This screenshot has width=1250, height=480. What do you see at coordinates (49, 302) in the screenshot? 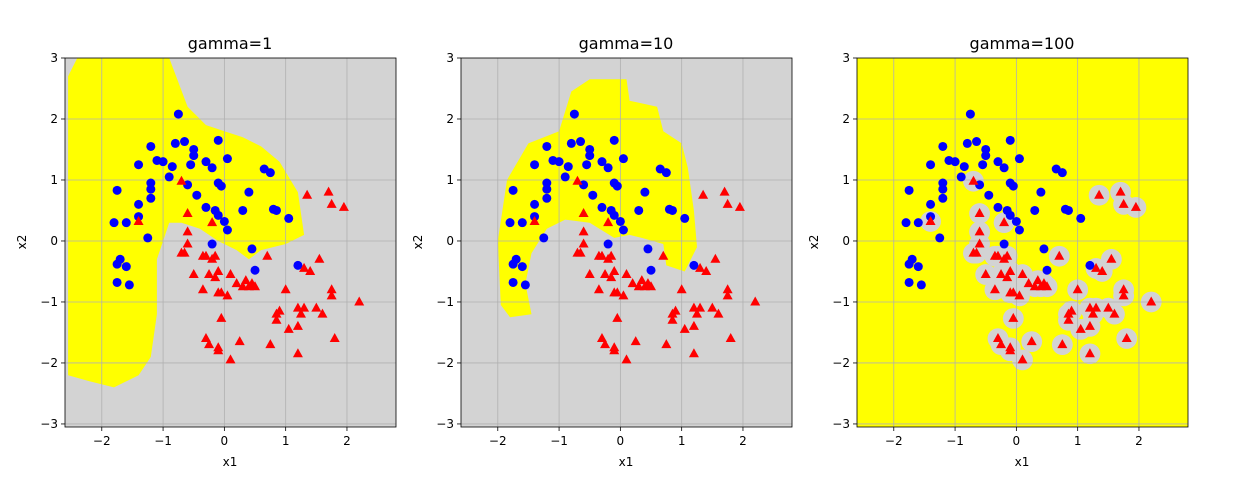
I see `y-tick-label: −1` at bounding box center [49, 302].